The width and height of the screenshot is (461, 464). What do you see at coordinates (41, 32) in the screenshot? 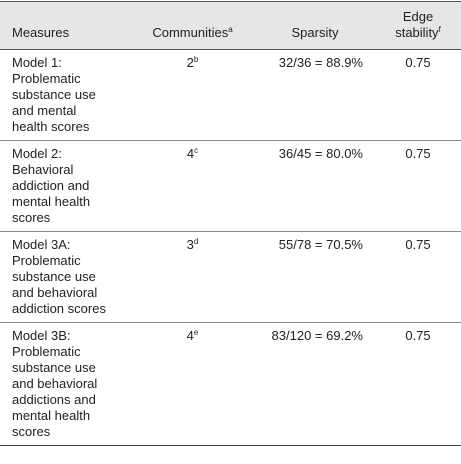
I see `header-text: Measures` at bounding box center [41, 32].